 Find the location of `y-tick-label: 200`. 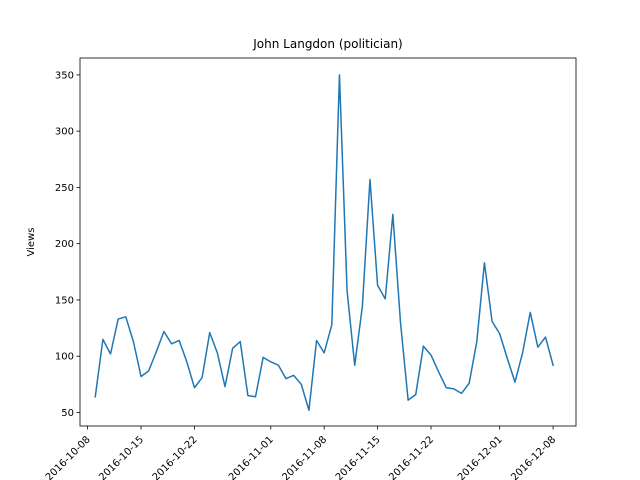

y-tick-label: 200 is located at coordinates (64, 244).